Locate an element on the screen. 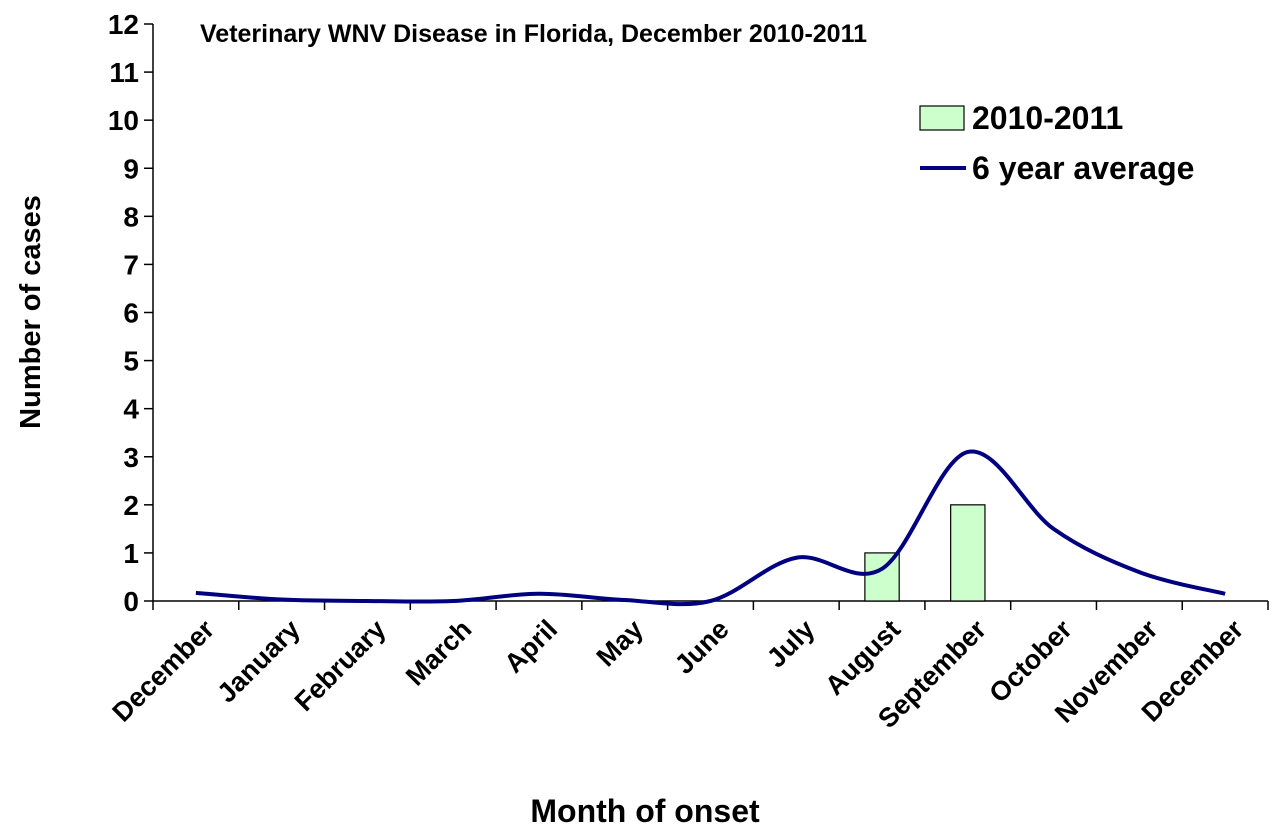  legend-label: 6 year average is located at coordinates (1083, 168).